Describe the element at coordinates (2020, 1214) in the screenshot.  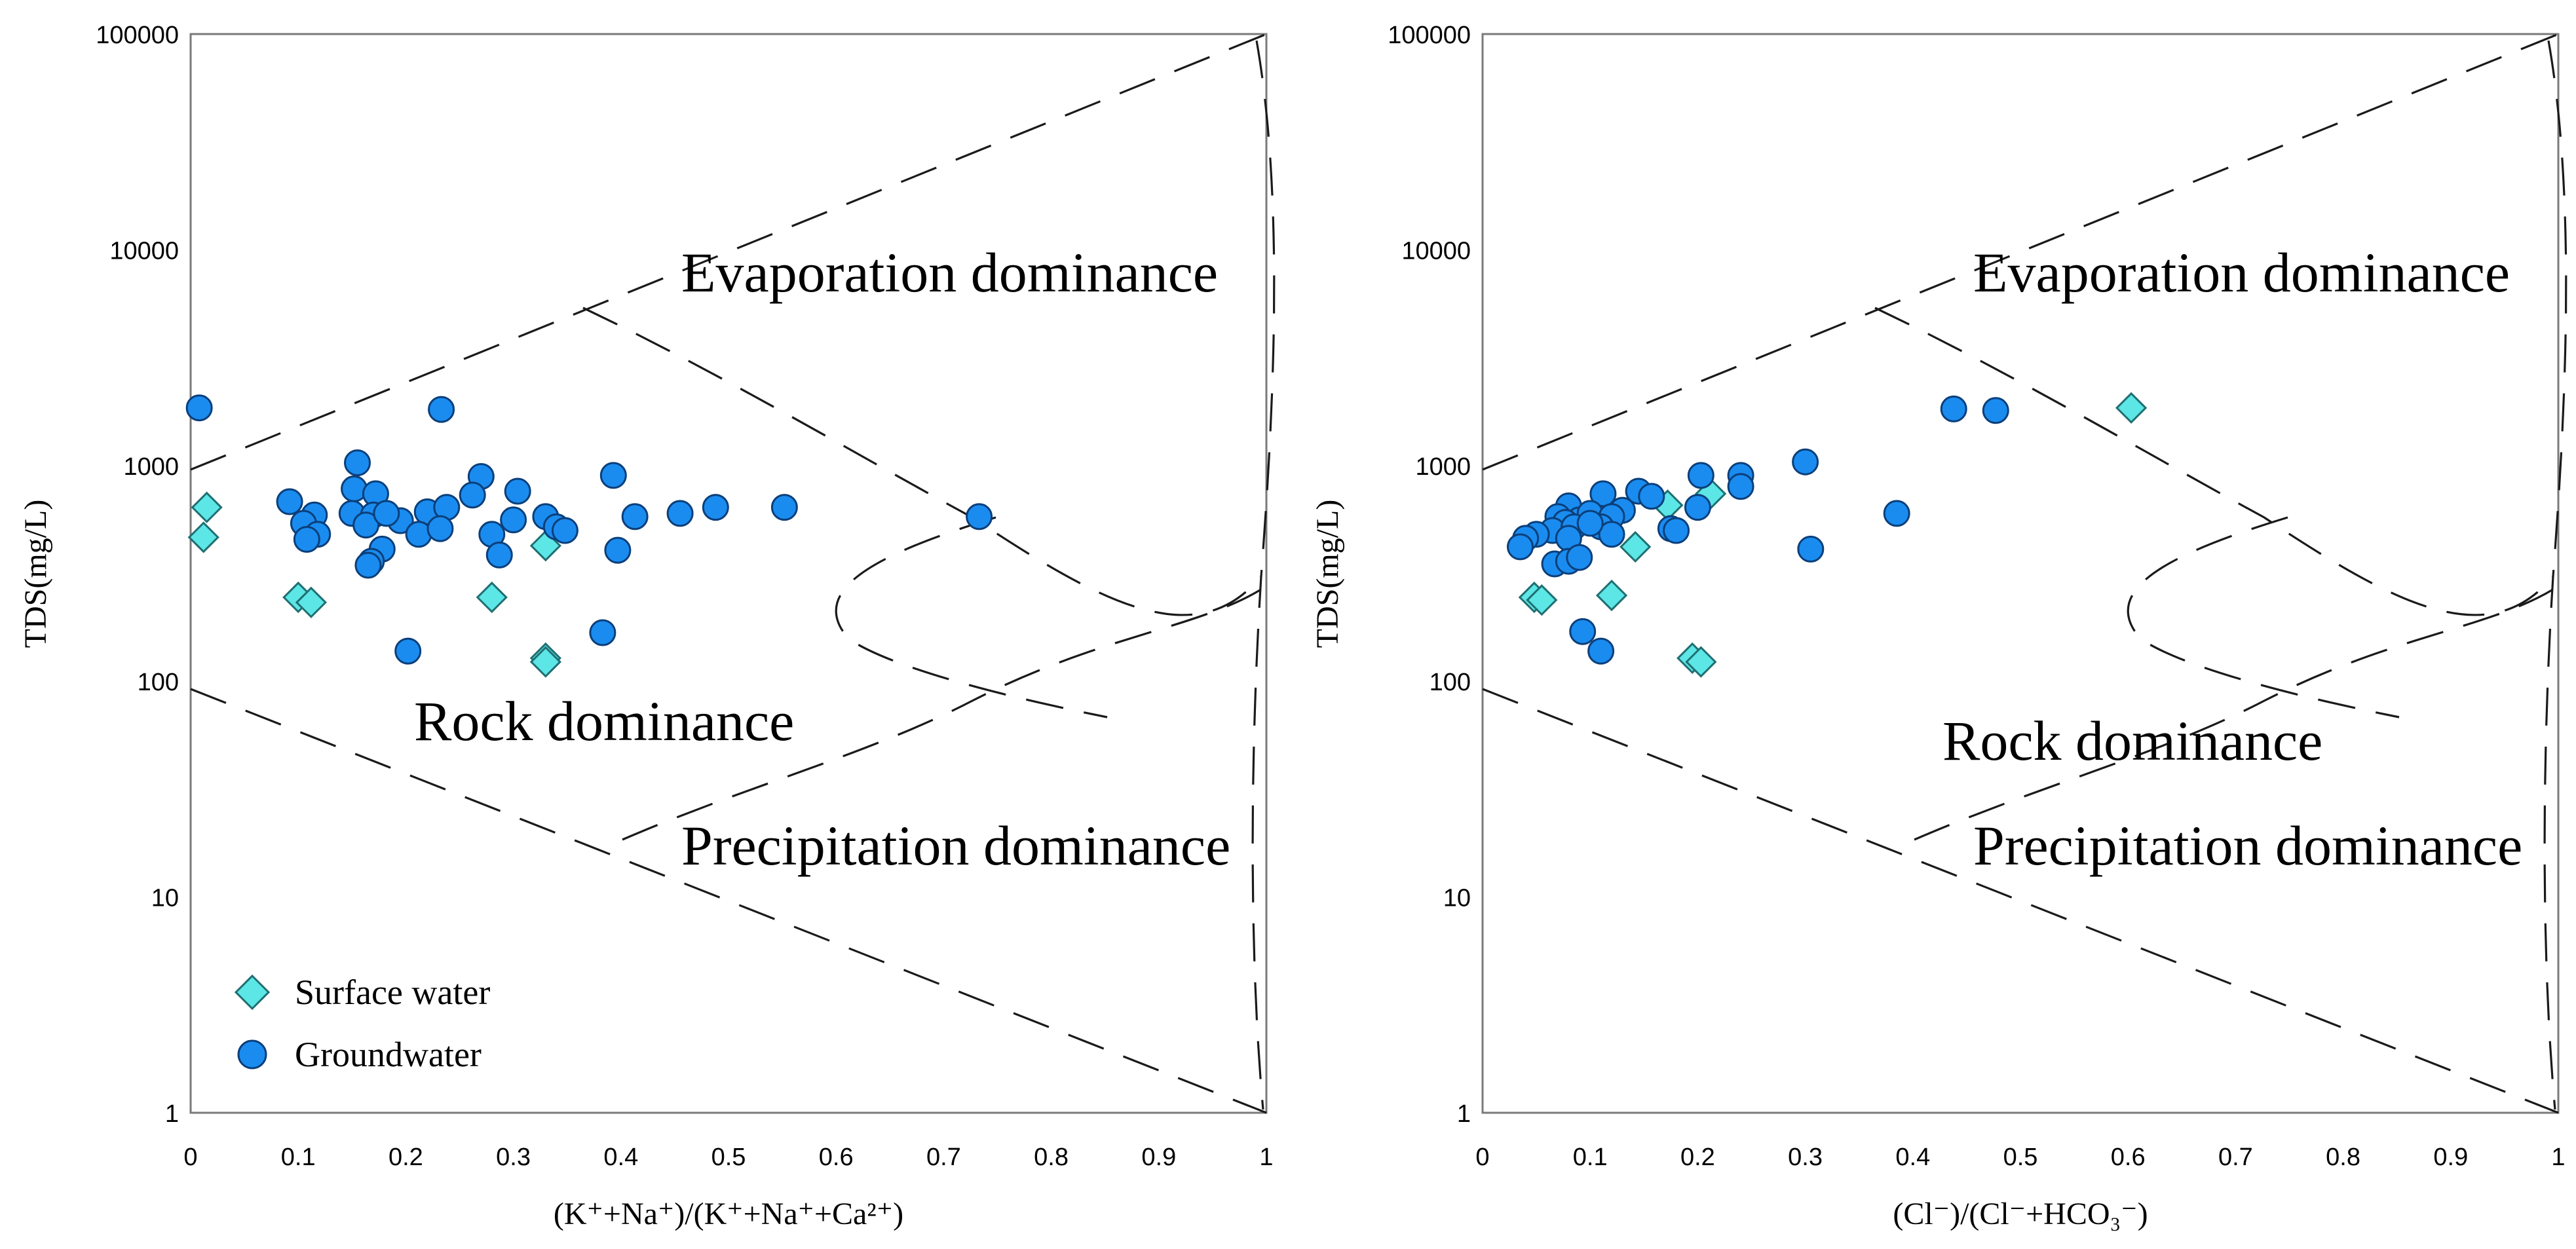
I see `x-axis-title: (Cl⁻)/(Cl⁻+HCO₃⁻)` at that location.